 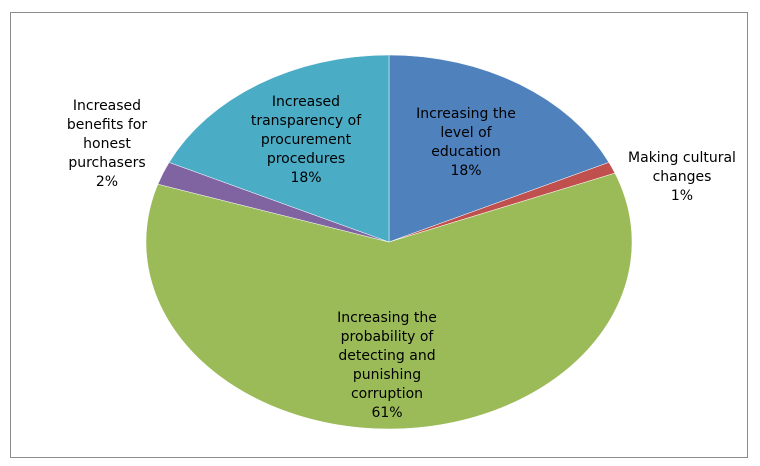 I want to click on slice-label-2: Making cultural changes 1%, so click(x=682, y=177).